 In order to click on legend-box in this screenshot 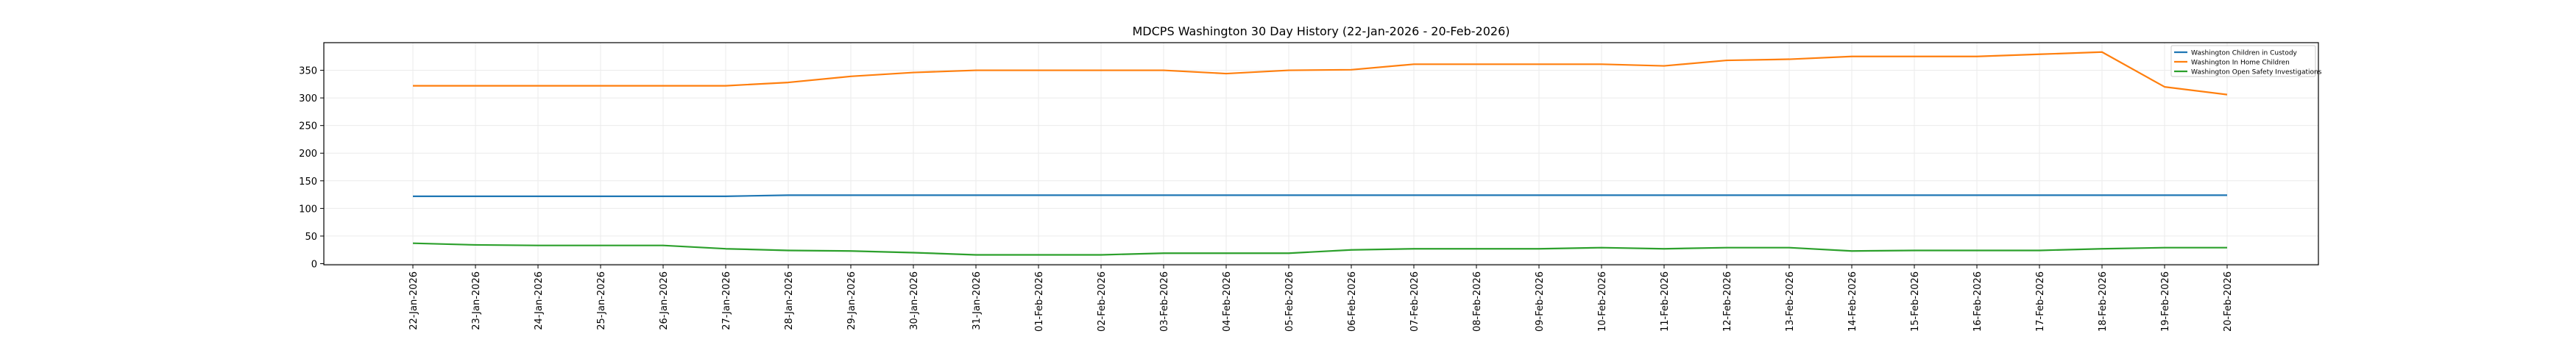, I will do `click(2243, 61)`.